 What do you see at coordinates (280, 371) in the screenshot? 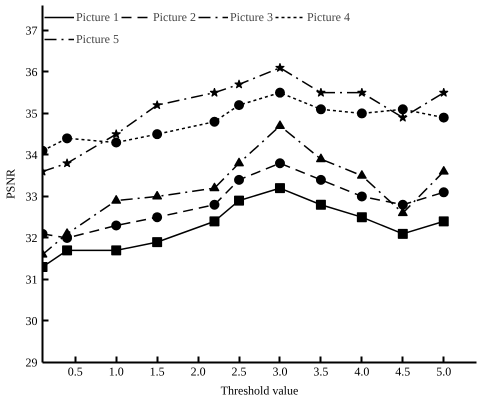
I see `x-tick-label: 3.0` at bounding box center [280, 371].